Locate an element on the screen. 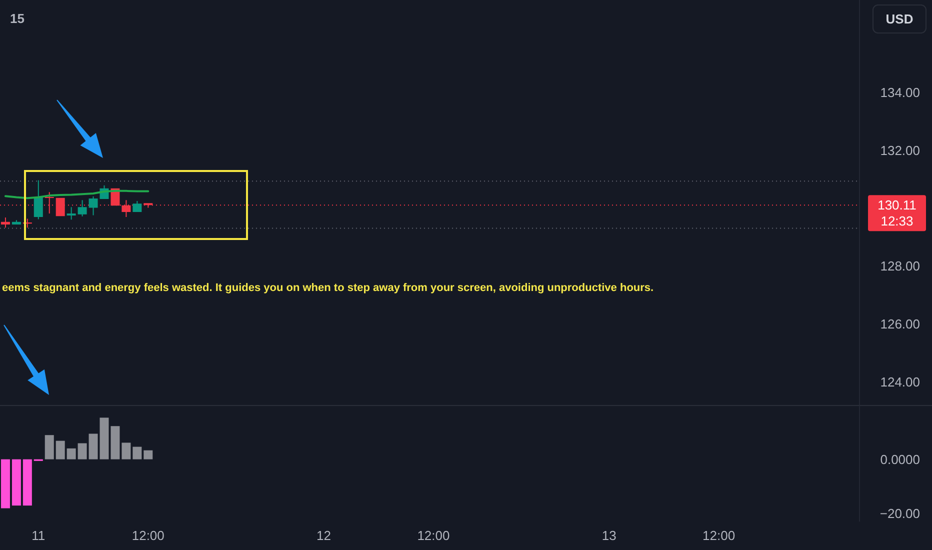  text: 12:33 is located at coordinates (897, 221).